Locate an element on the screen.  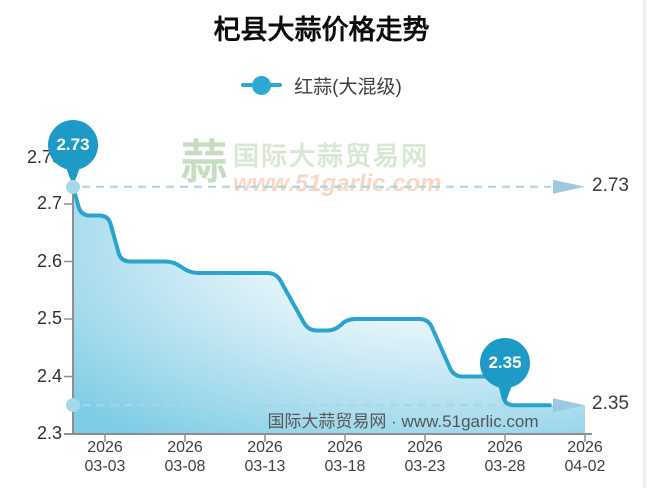
watermark: 蒜 国际大蒜贸易网 www.51garlic.com is located at coordinates (311, 166).